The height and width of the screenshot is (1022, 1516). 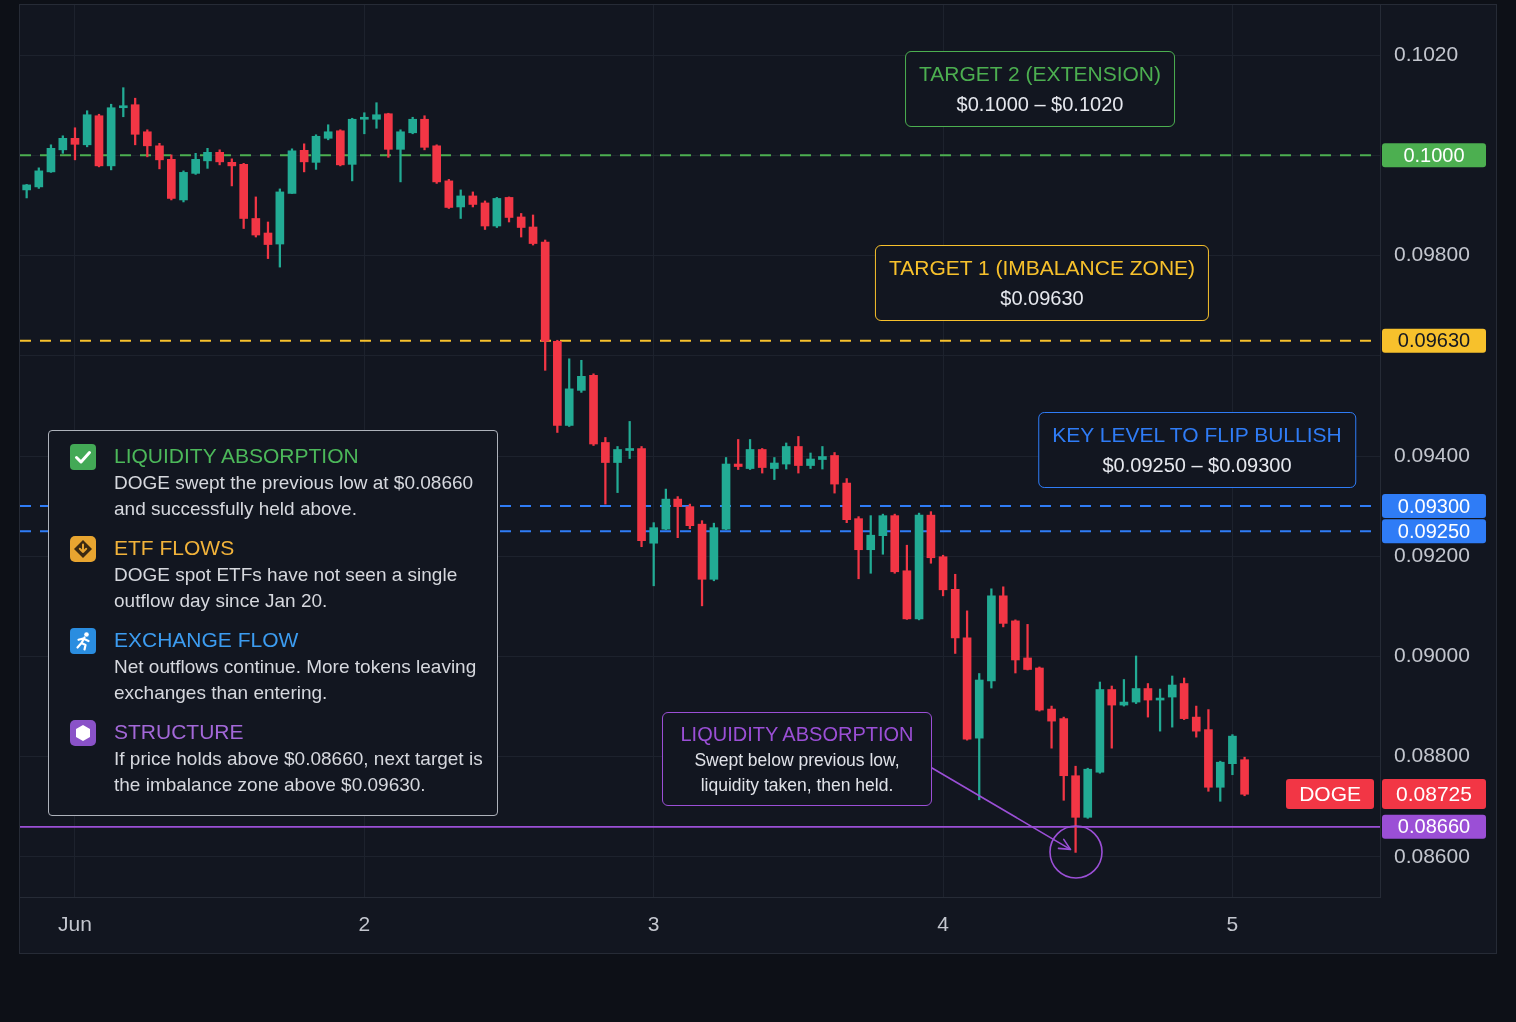 I want to click on y-tick-label: 0.09200, so click(x=1432, y=555).